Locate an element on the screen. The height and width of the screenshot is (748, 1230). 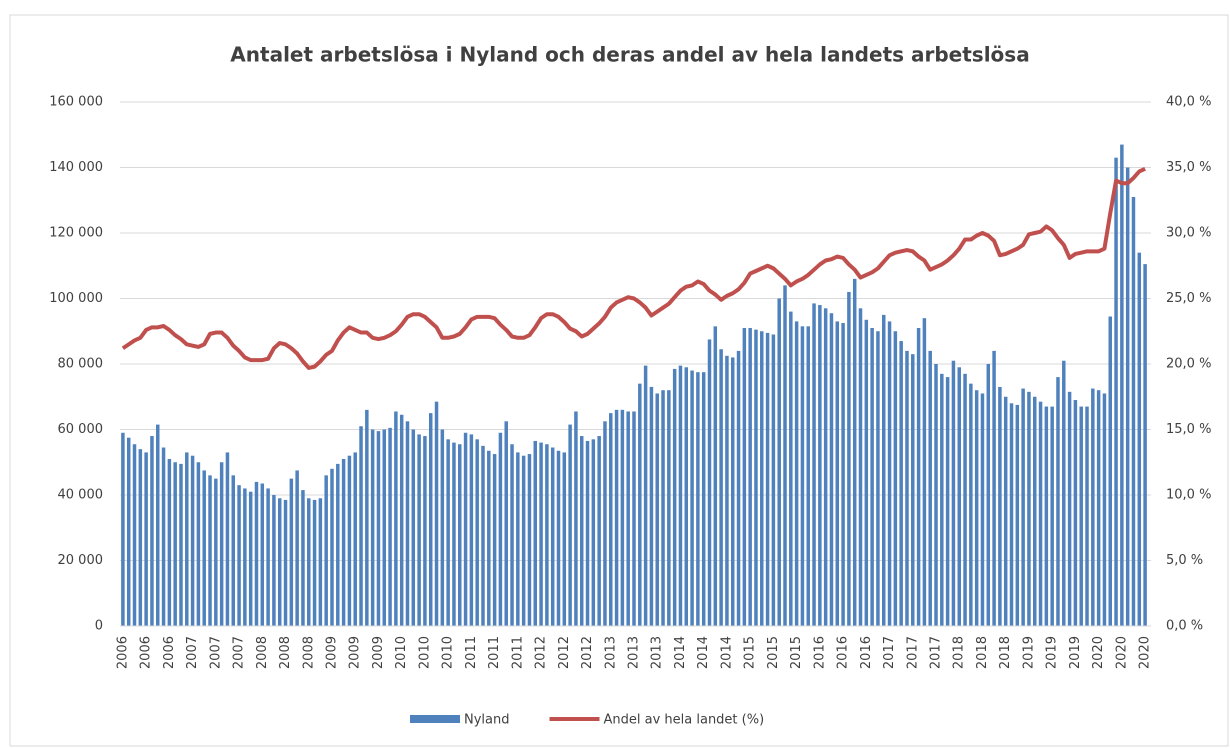
y2-tick-label: 40,0 % is located at coordinates (1188, 102).